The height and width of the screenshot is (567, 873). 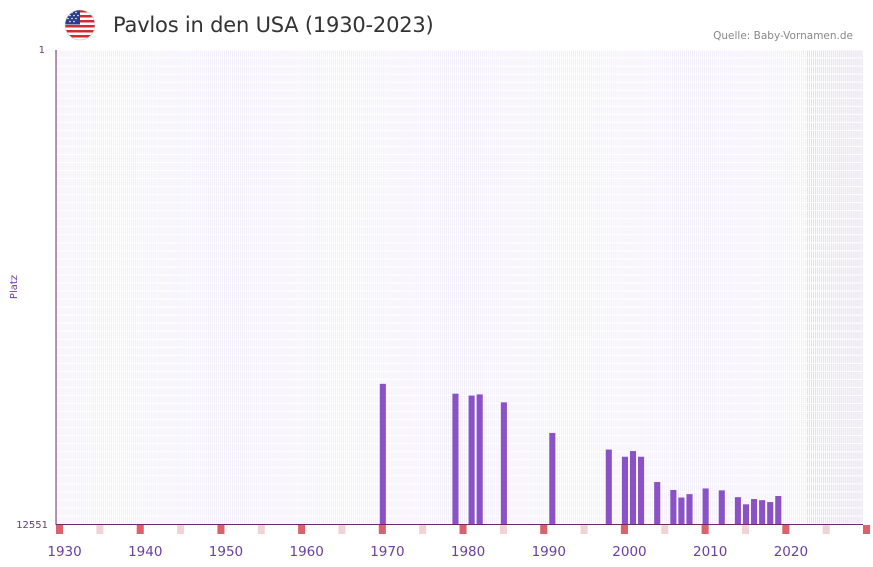 What do you see at coordinates (145, 552) in the screenshot?
I see `x-tick-label-1940: 1940` at bounding box center [145, 552].